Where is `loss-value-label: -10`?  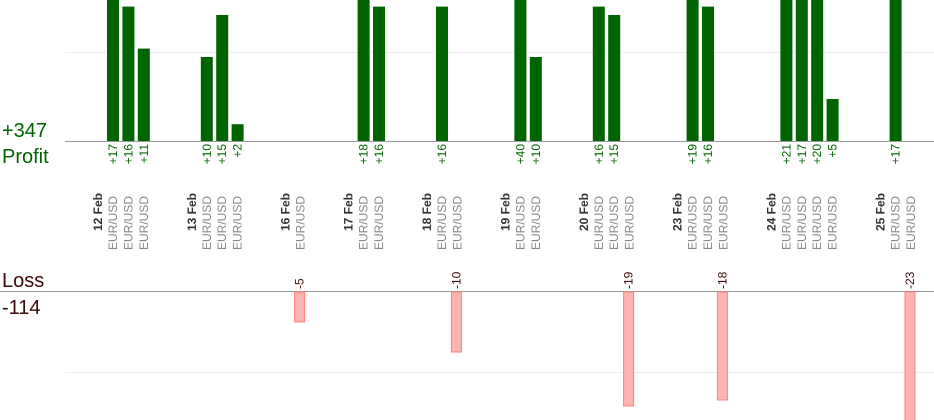 loss-value-label: -10 is located at coordinates (456, 280).